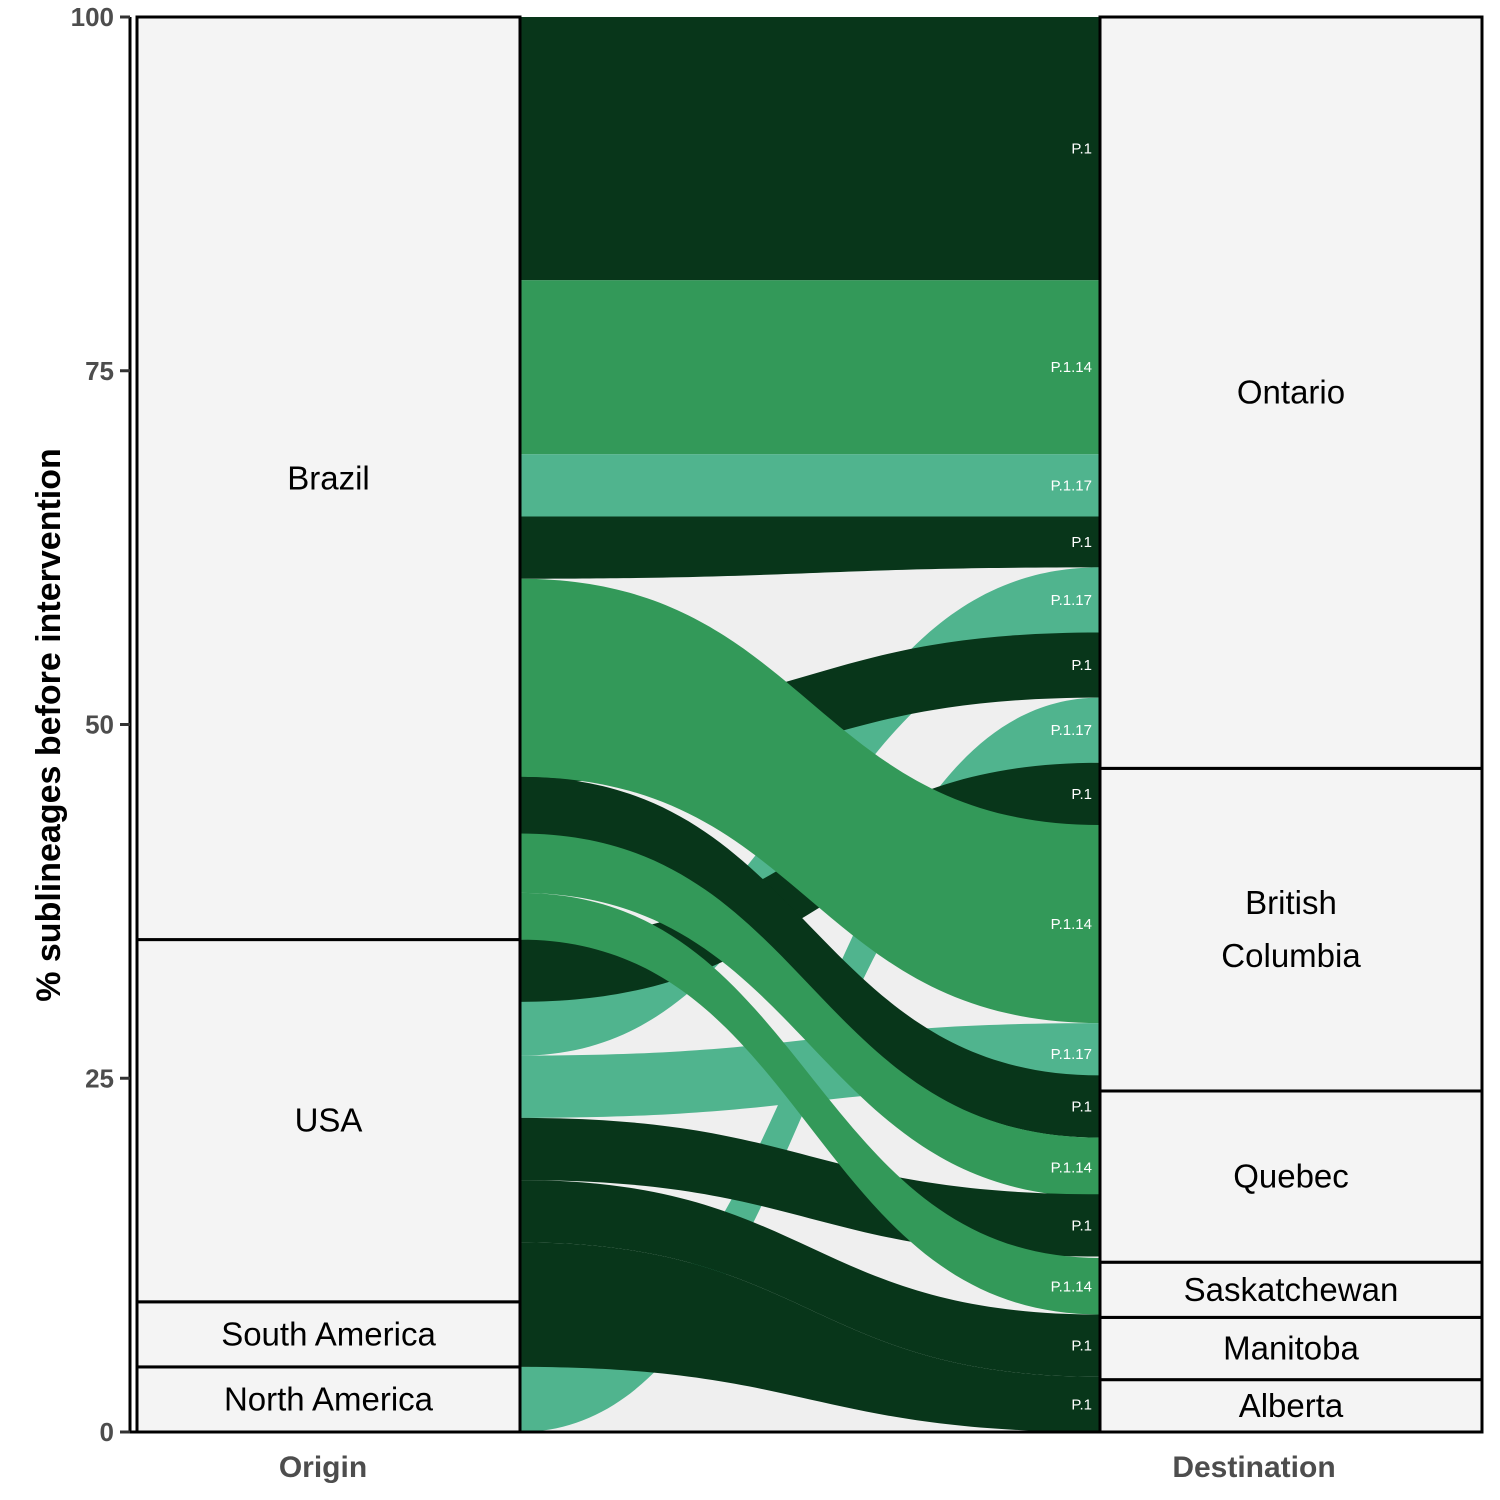 The height and width of the screenshot is (1500, 1500). I want to click on destination-stratum-label-4: British Columbia, so click(1291, 929).